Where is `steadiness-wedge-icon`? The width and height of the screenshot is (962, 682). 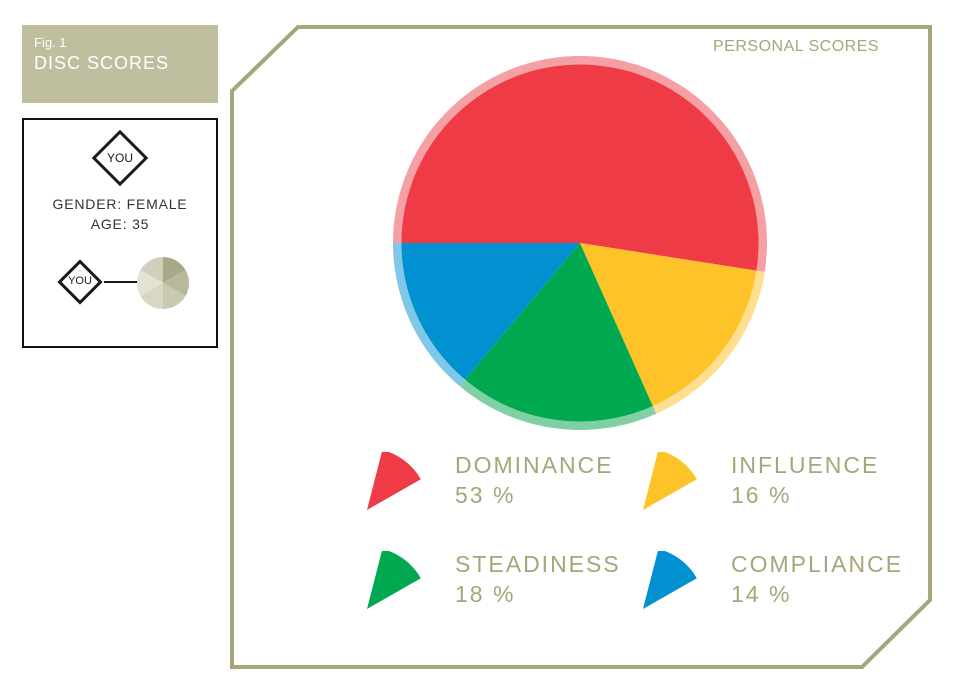
steadiness-wedge-icon is located at coordinates (394, 580).